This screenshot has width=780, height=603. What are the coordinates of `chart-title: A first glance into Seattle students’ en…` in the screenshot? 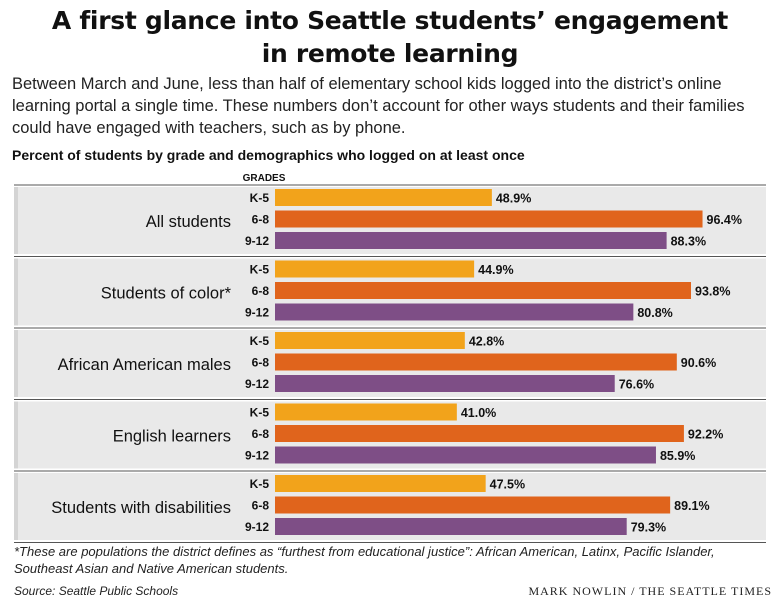 It's located at (390, 37).